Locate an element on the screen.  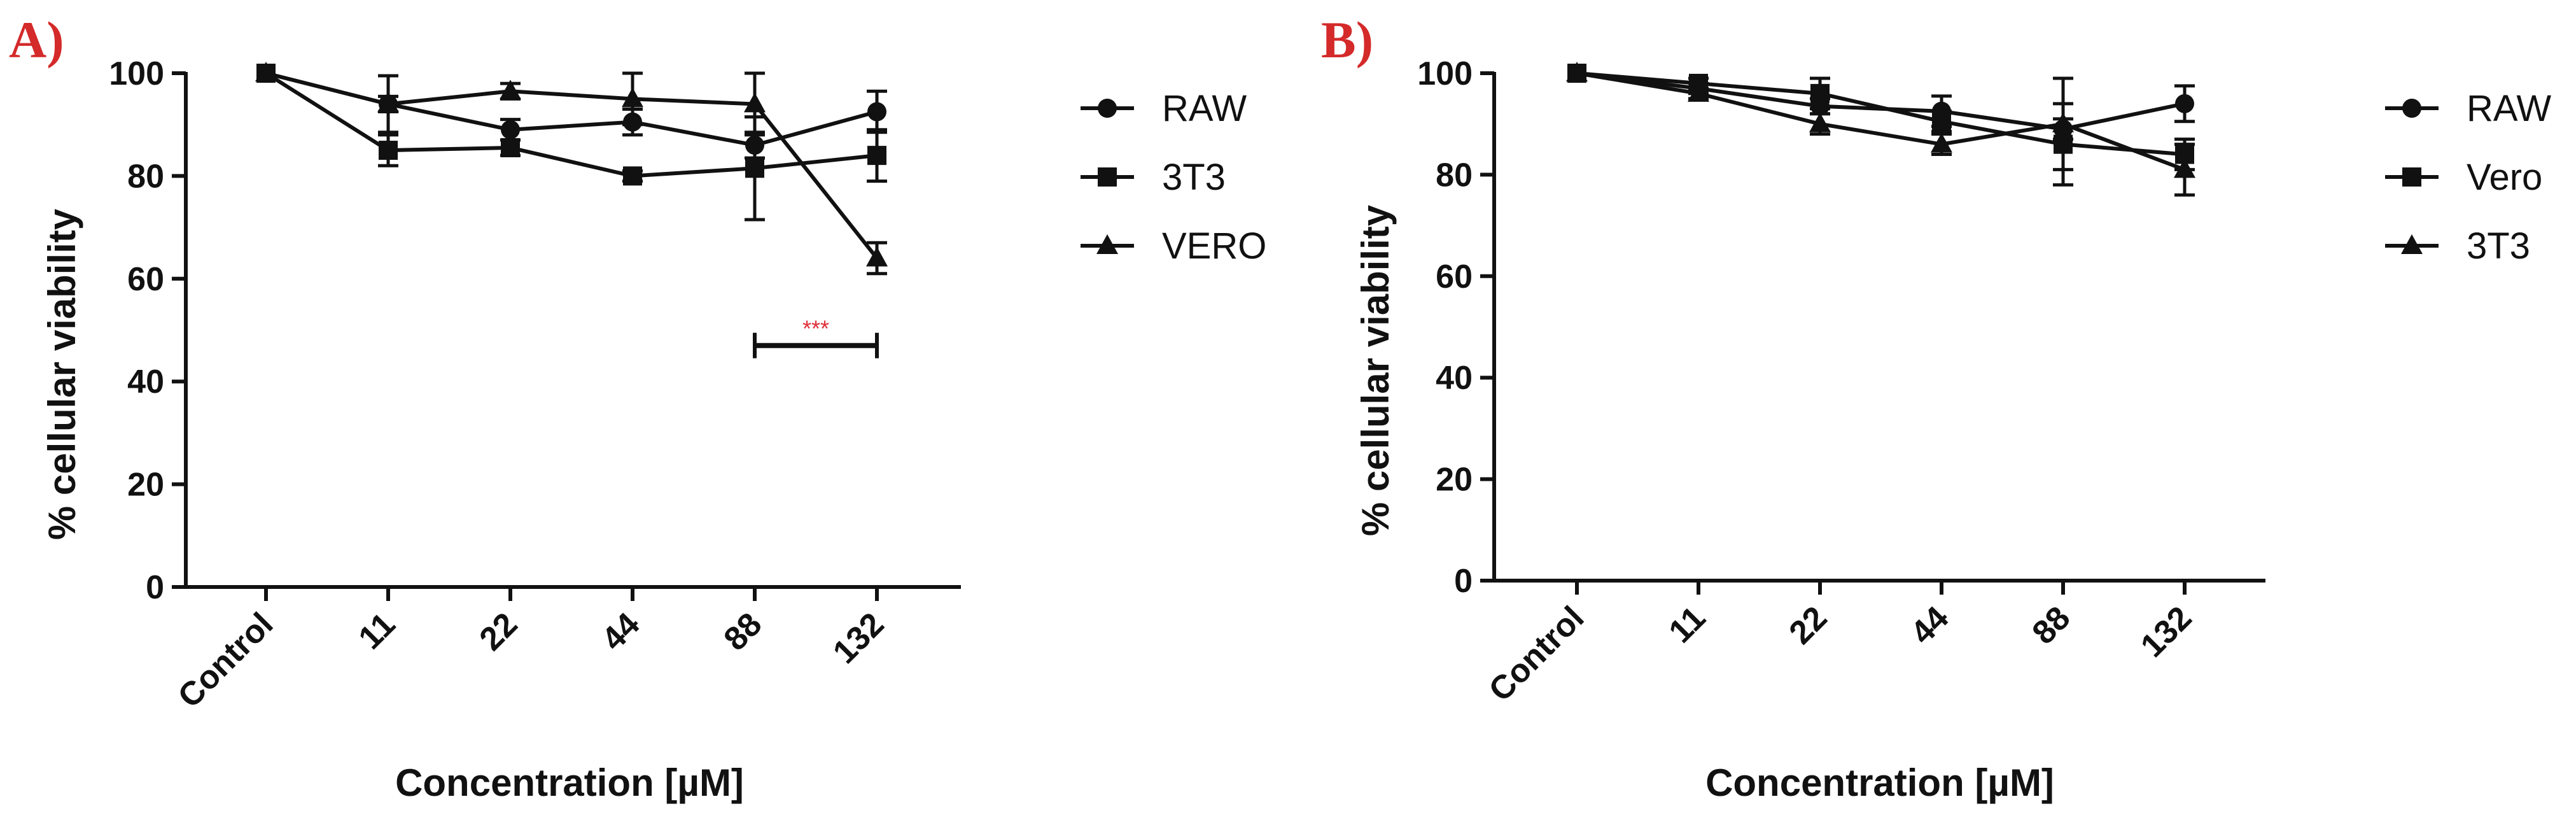
panel-b-series-3t3-line is located at coordinates (1881, 121).